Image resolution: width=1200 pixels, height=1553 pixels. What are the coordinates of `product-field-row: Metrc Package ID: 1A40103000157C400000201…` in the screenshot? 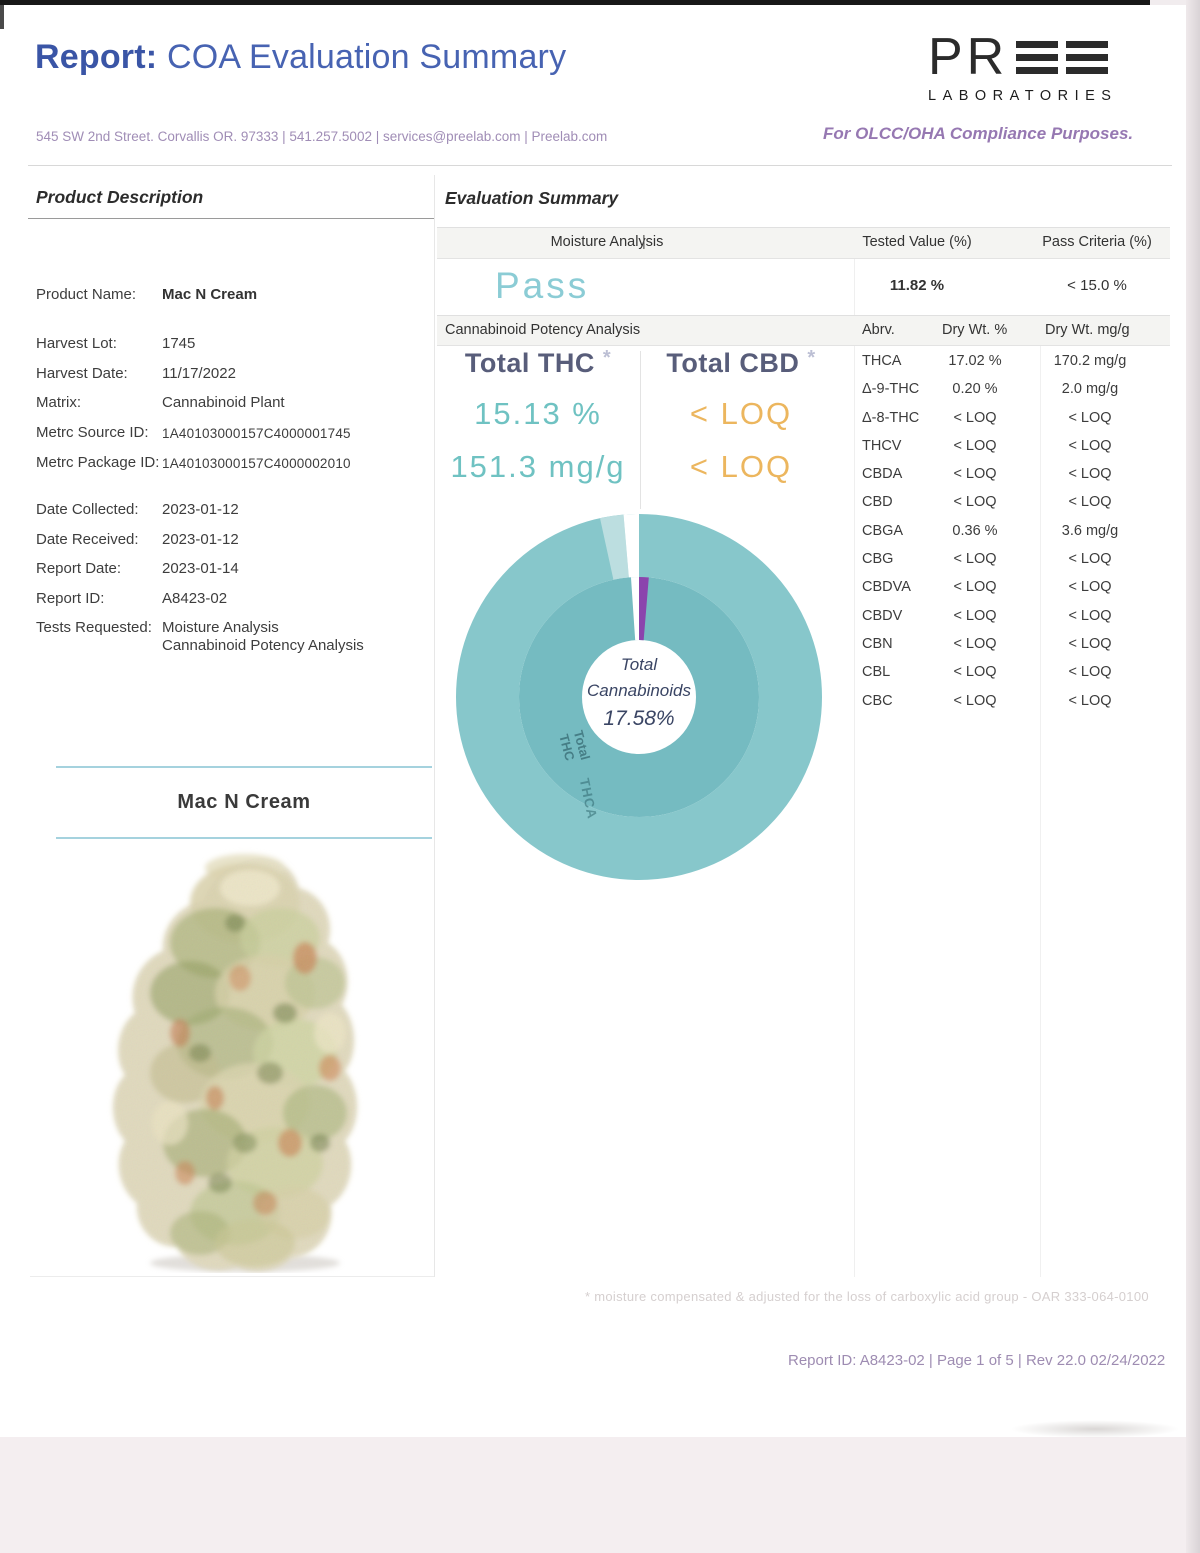 It's located at (236, 463).